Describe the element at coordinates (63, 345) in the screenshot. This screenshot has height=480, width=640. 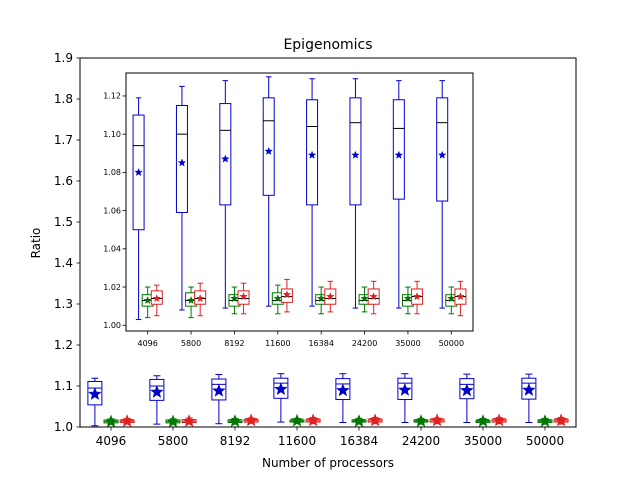
I see `y-tick-label: 1.2` at that location.